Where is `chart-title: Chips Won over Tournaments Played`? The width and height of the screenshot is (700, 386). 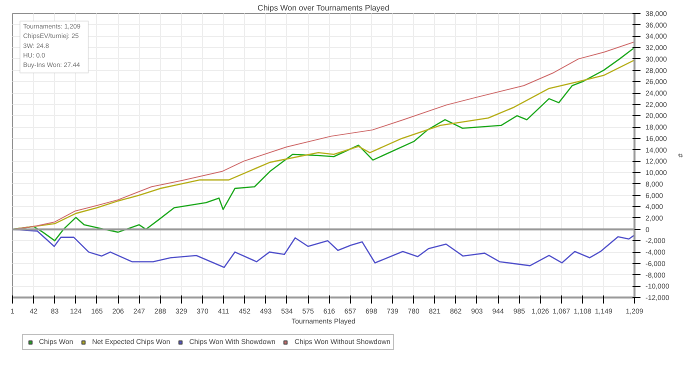 chart-title: Chips Won over Tournaments Played is located at coordinates (324, 8).